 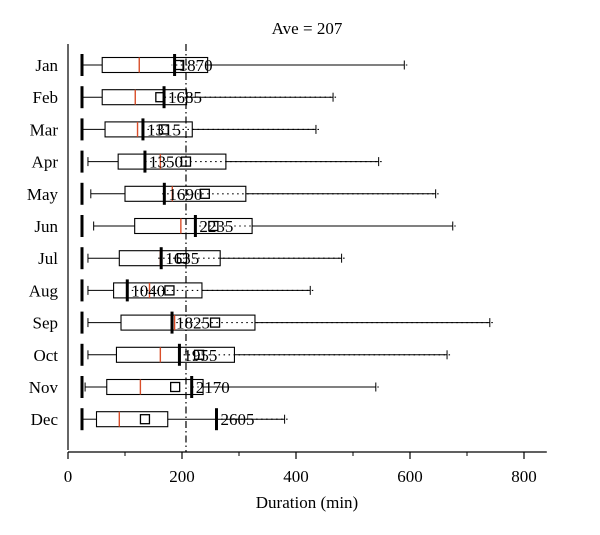 I want to click on max-value-label: 1685, so click(x=185, y=97).